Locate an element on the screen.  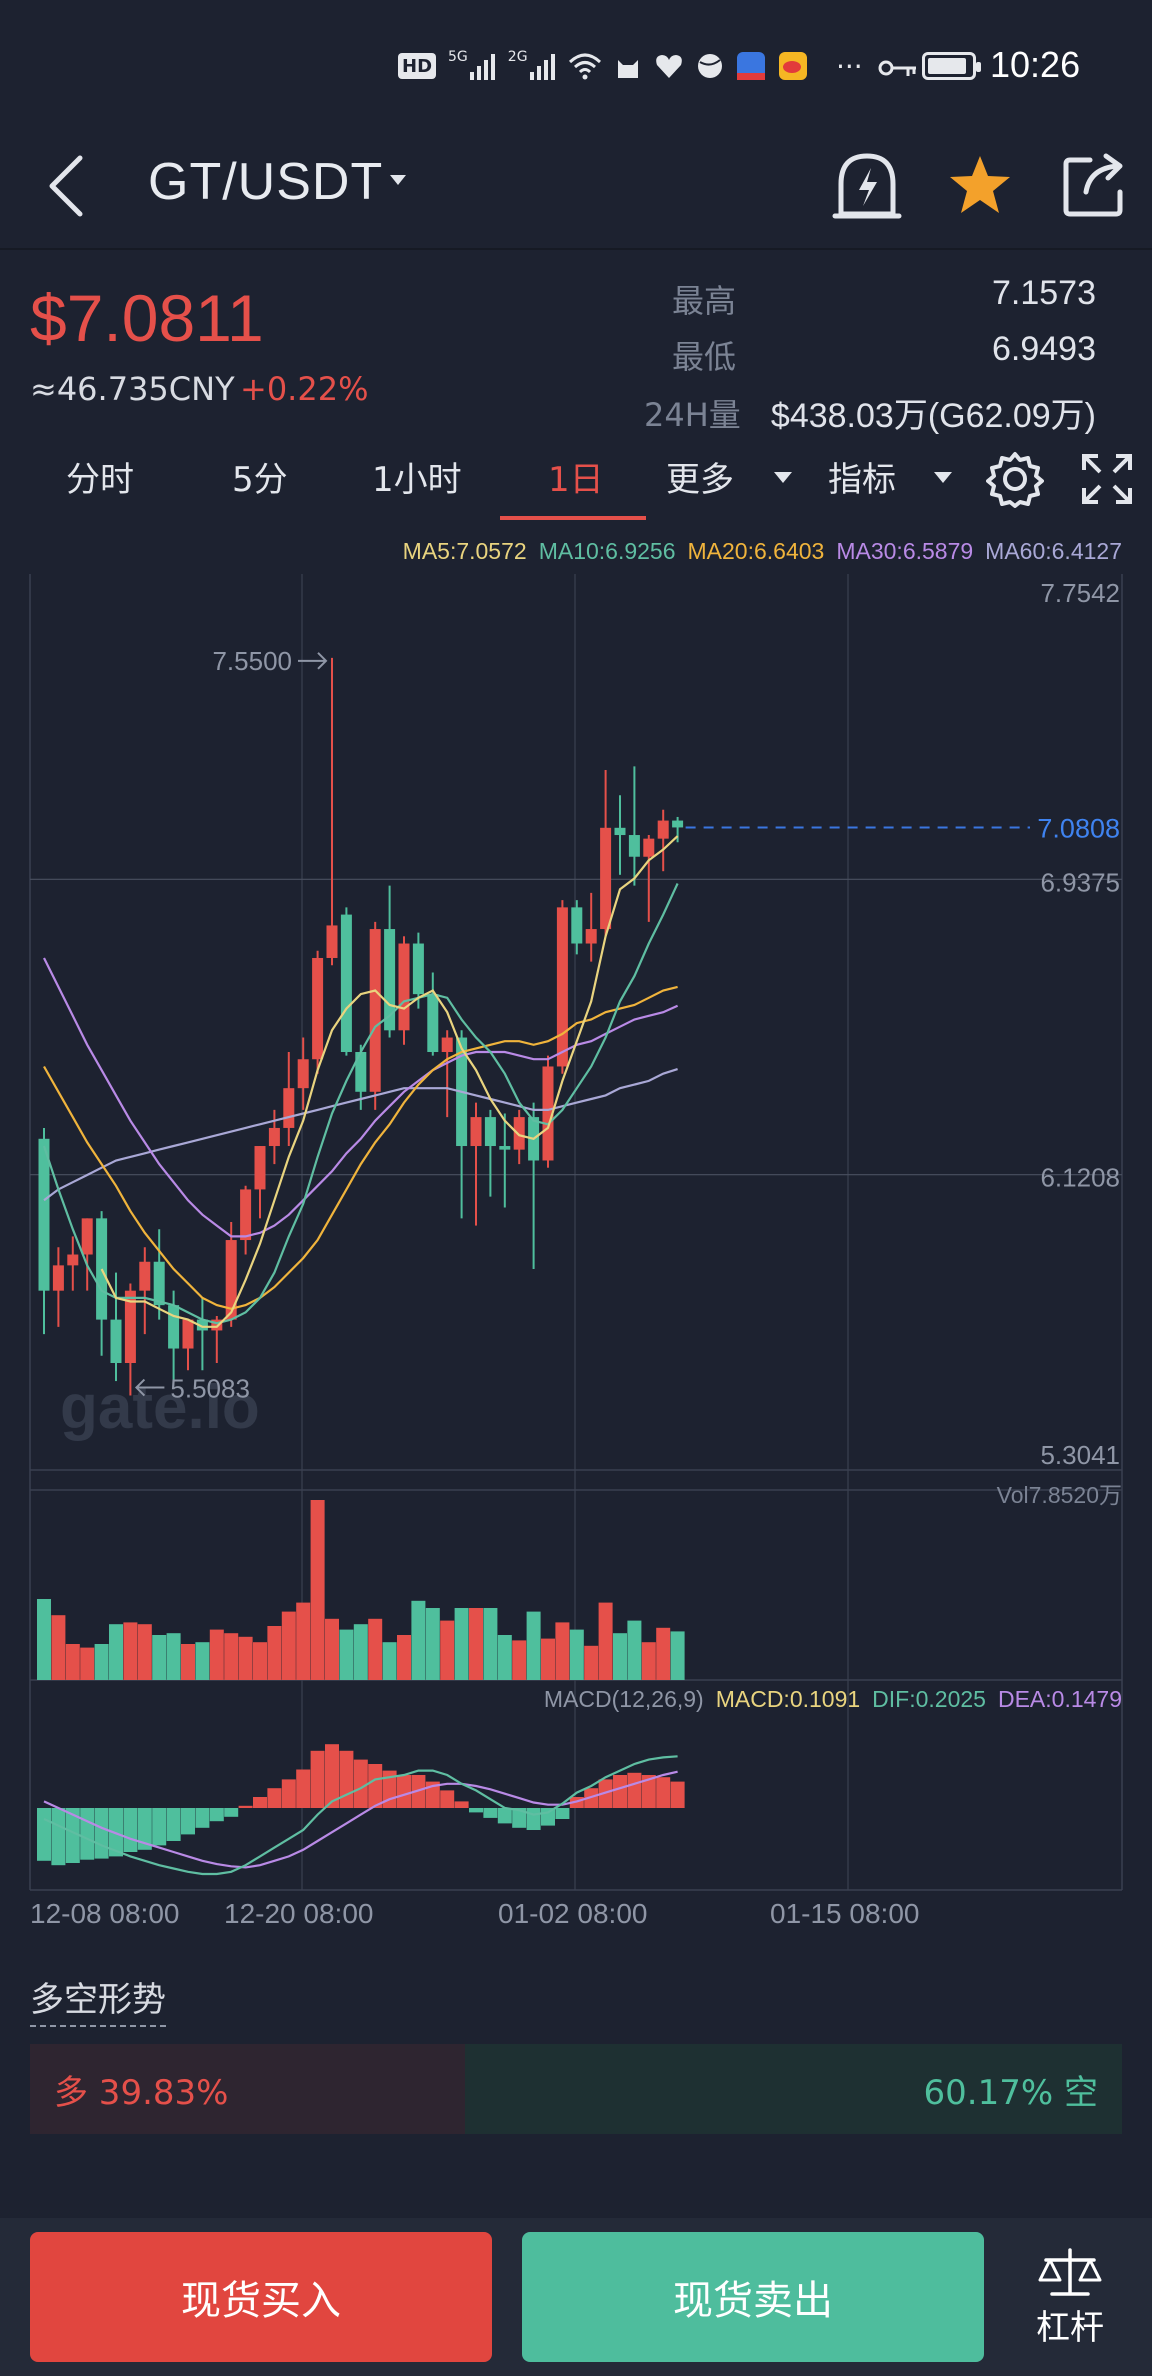
signal-2g-icon: 2G is located at coordinates (532, 66).